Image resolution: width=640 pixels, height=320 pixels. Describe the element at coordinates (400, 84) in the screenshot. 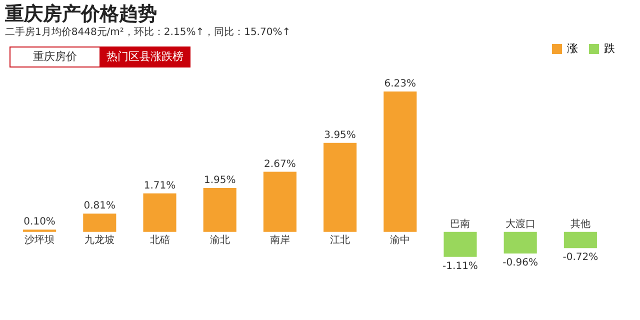

I see `data-label: 6.23%` at that location.